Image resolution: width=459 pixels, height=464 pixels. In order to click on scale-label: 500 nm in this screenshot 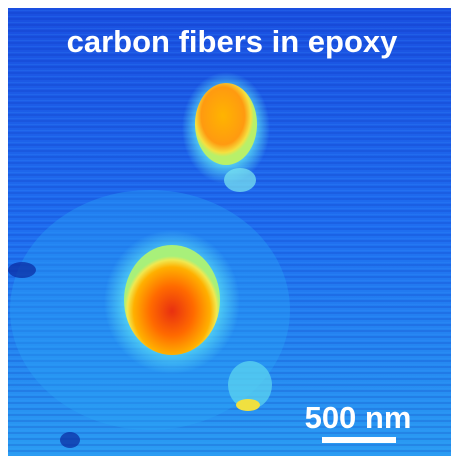, I will do `click(358, 417)`.